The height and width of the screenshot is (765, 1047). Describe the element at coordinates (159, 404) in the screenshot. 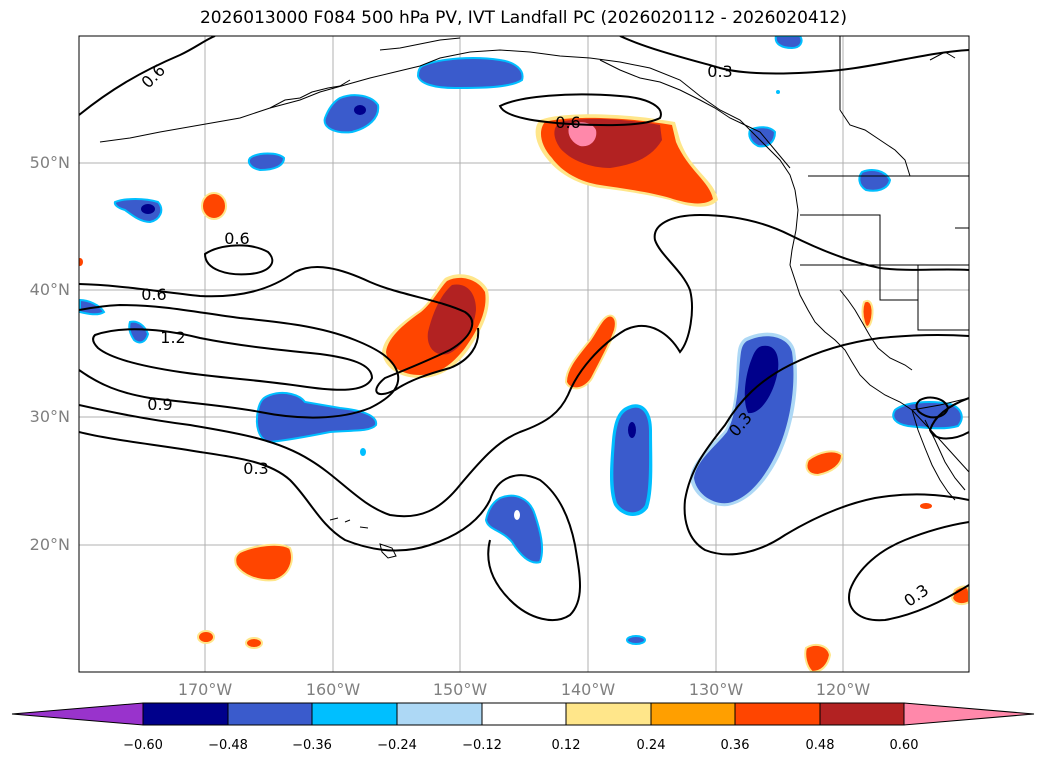

I see `contour-label: 0.9` at that location.